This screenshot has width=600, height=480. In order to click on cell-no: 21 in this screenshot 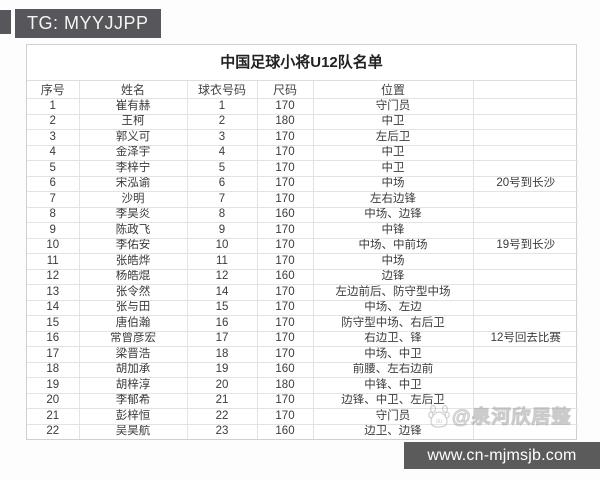, I will do `click(53, 416)`.